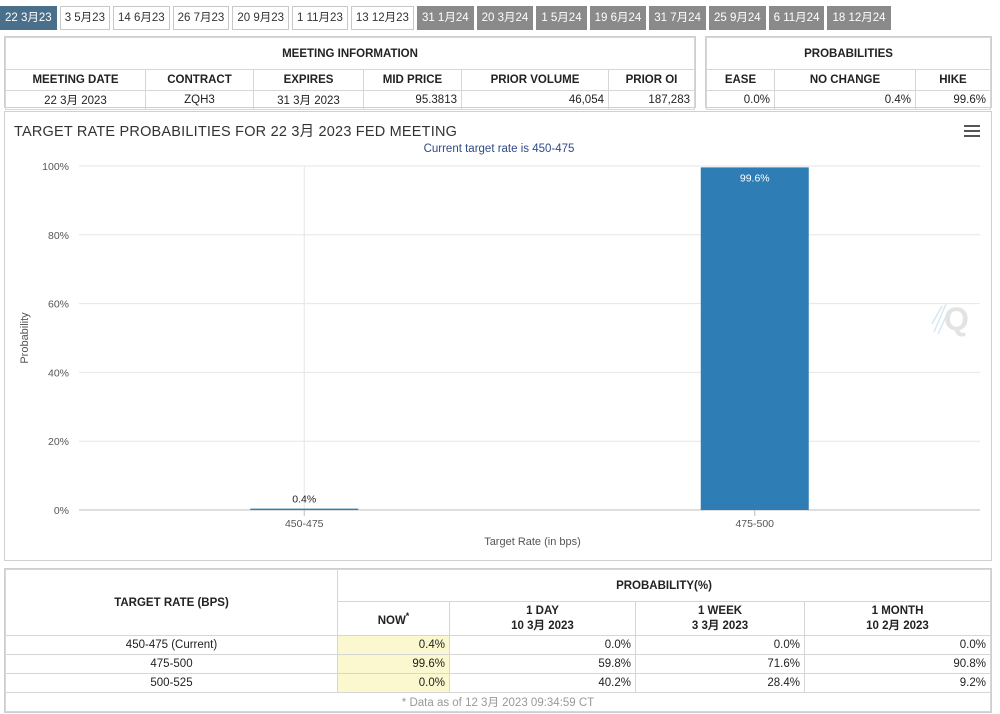 Image resolution: width=1000 pixels, height=714 pixels. I want to click on header-1-day-date: 10 3月 2023, so click(542, 625).